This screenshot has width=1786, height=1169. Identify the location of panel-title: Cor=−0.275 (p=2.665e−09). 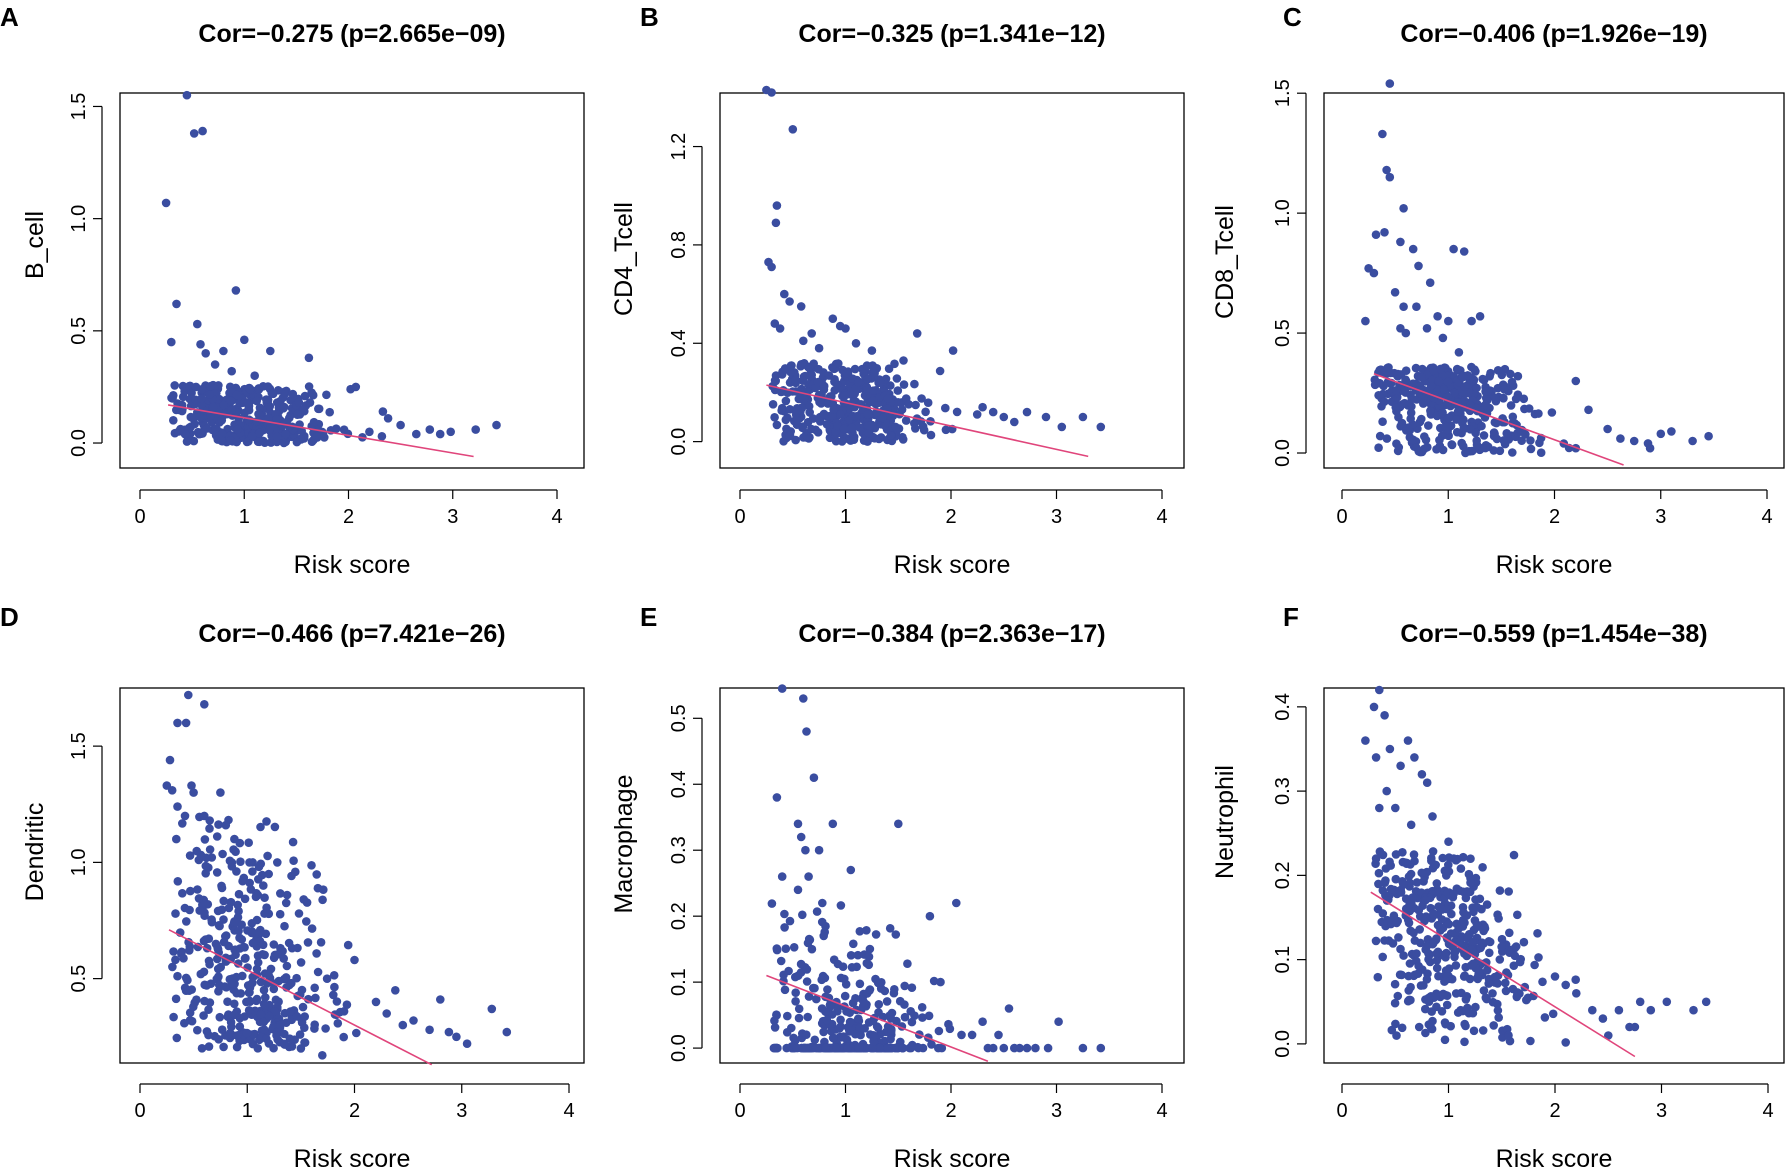
(351, 34).